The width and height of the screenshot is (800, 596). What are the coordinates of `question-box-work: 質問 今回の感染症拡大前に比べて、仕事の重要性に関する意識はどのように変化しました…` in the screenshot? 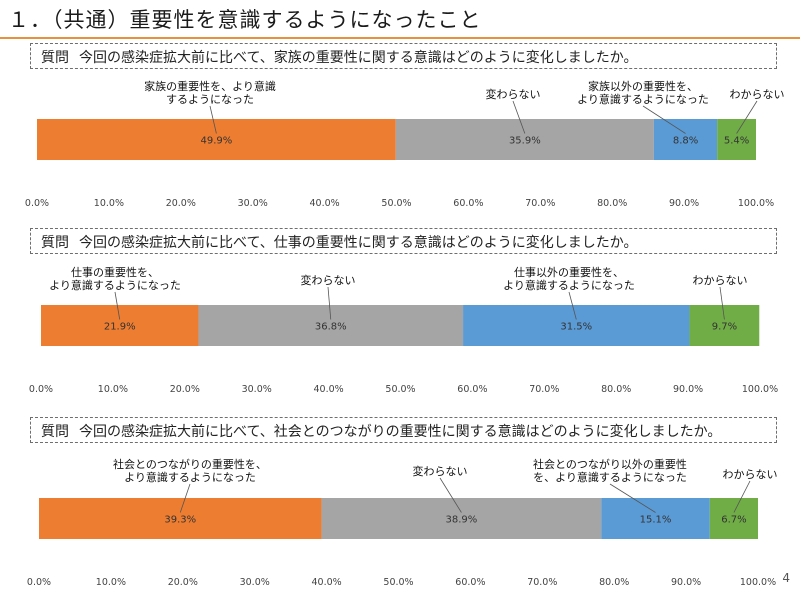 It's located at (403, 241).